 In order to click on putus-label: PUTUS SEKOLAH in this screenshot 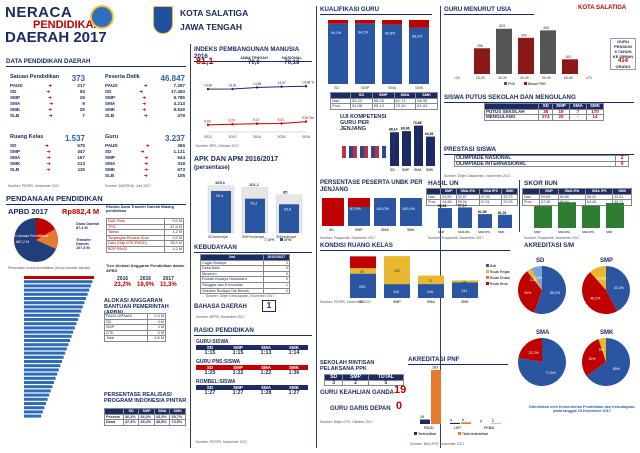, I will do `click(511, 112)`.